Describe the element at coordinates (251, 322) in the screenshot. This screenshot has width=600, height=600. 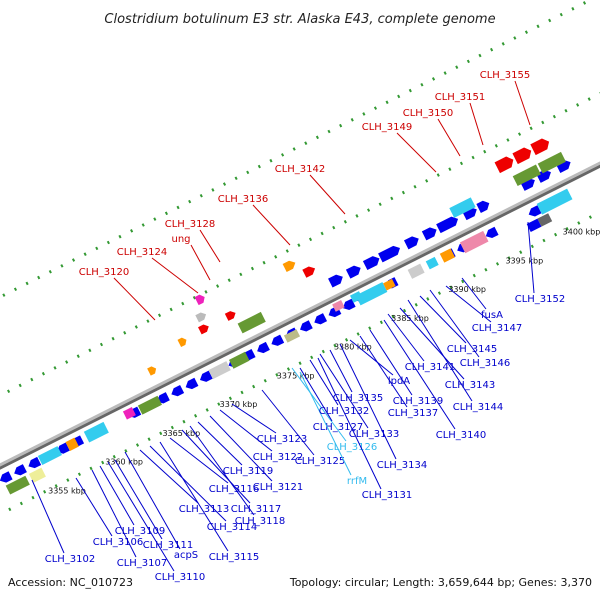
I see `gene-forward-block-0-shape` at that location.